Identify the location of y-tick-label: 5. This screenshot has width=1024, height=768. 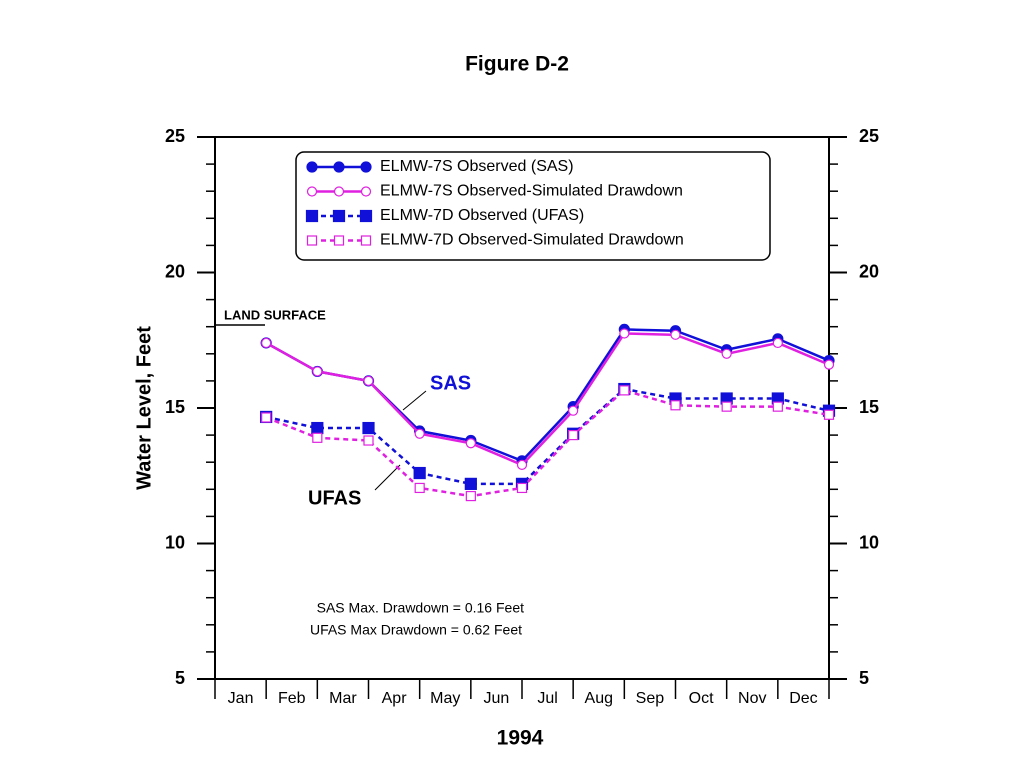
(180, 678).